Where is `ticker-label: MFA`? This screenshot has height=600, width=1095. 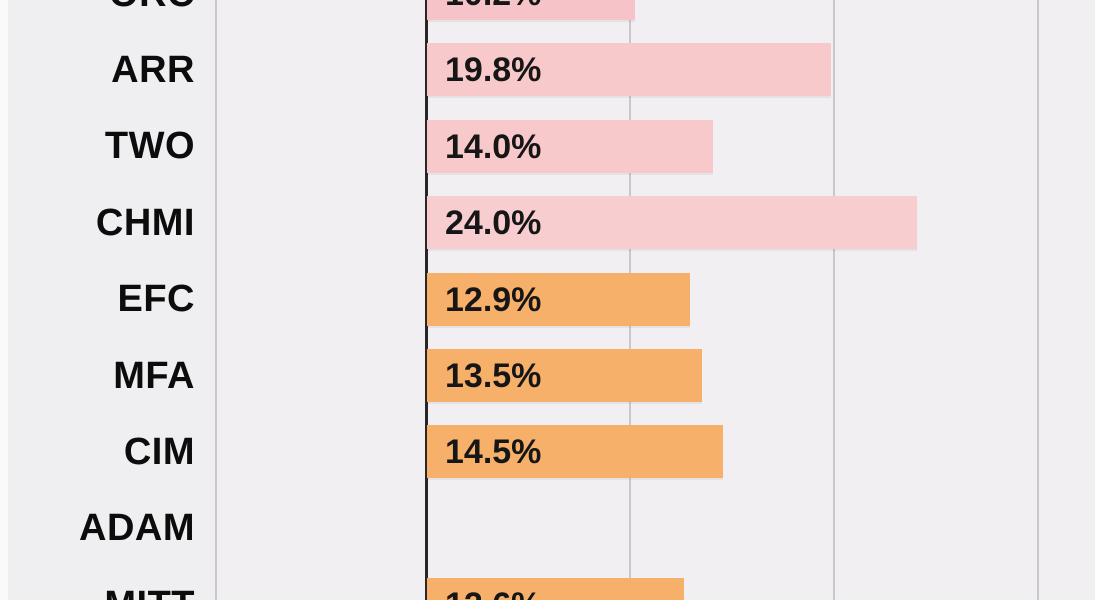 ticker-label: MFA is located at coordinates (154, 376).